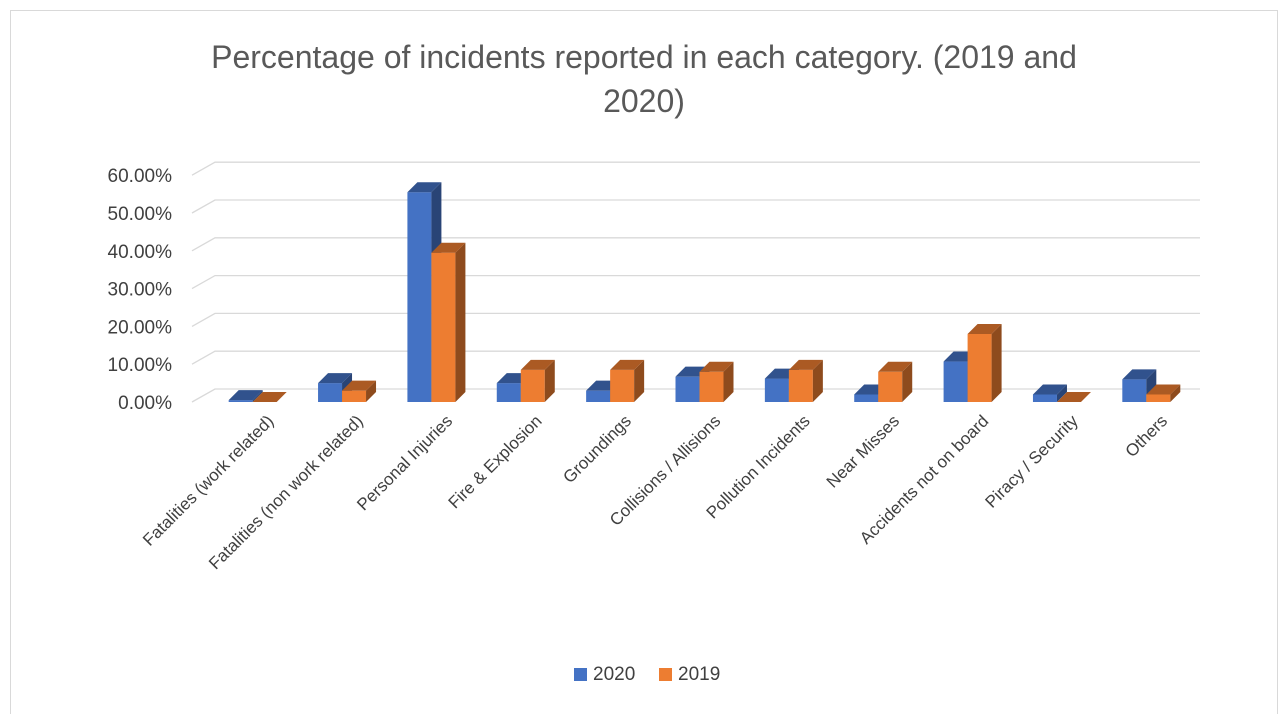 The height and width of the screenshot is (714, 1288). Describe the element at coordinates (140, 252) in the screenshot. I see `y-tick-label: 40.00%` at that location.